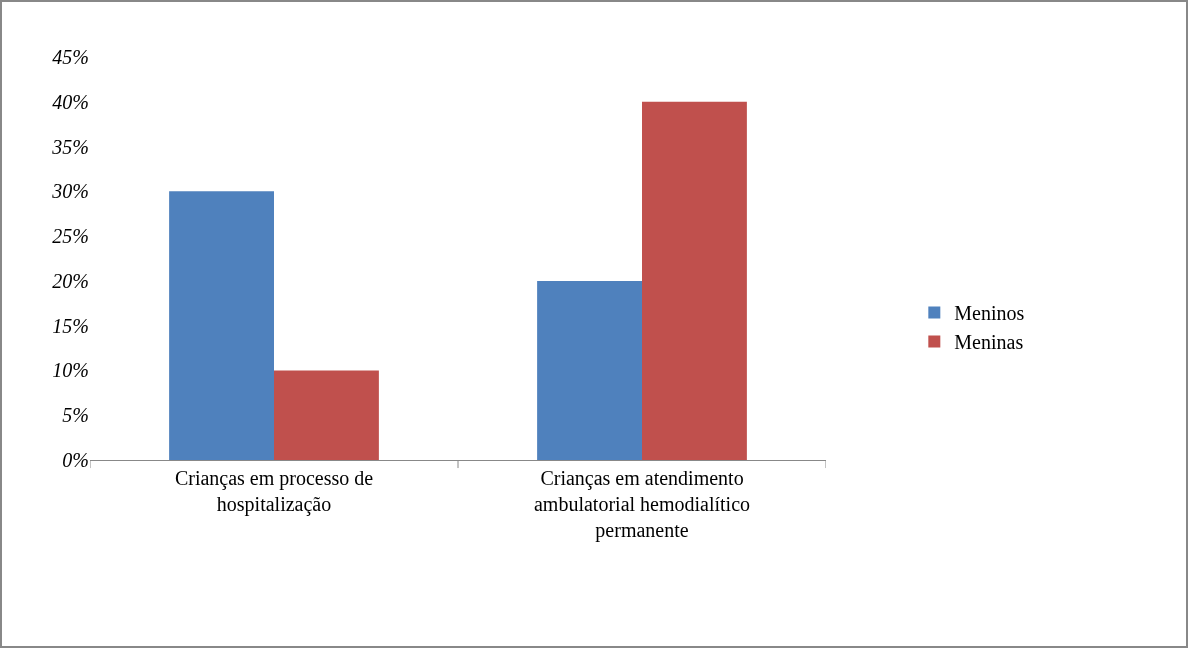  Describe the element at coordinates (989, 313) in the screenshot. I see `legend-label: Meninos` at that location.